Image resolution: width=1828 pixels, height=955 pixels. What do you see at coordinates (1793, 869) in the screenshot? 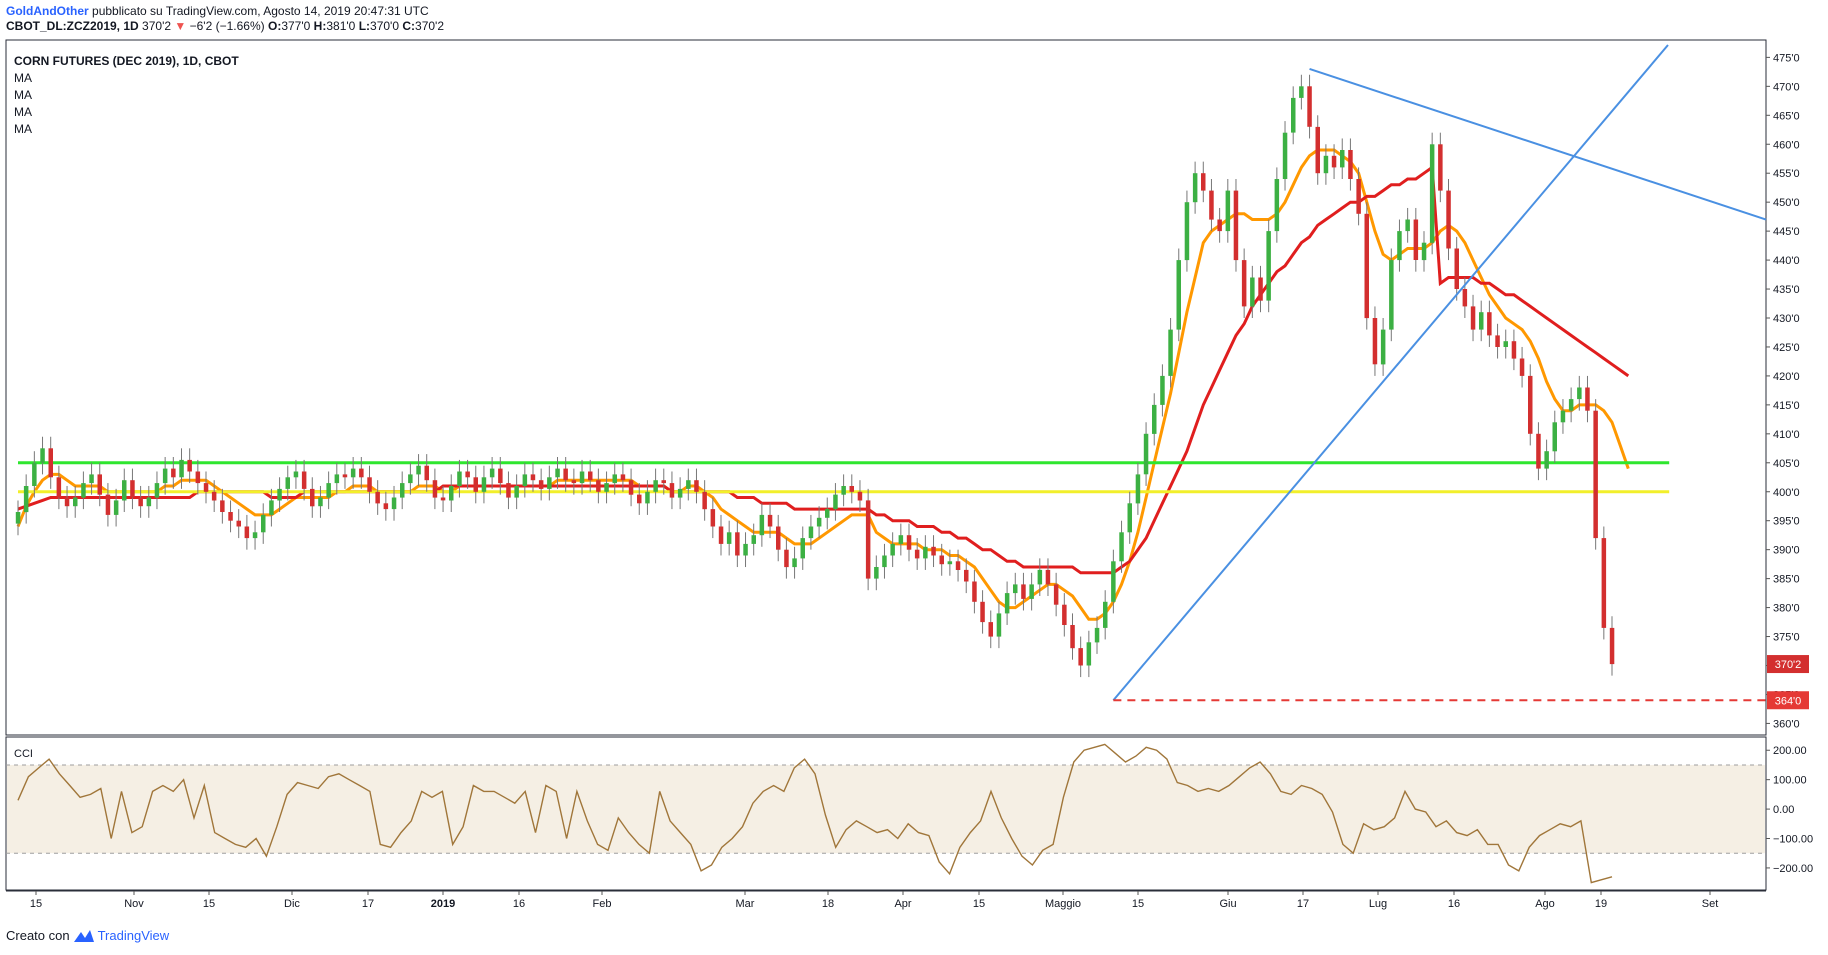
I see `cci-tick-label: −200.00` at bounding box center [1793, 869].